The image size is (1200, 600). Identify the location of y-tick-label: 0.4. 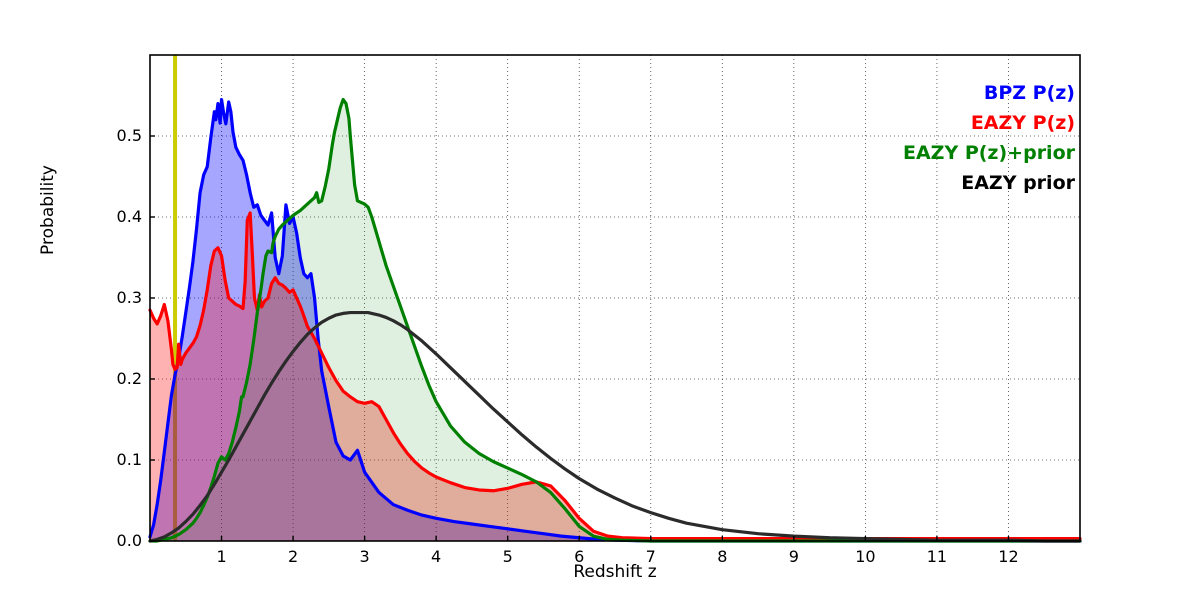
(129, 216).